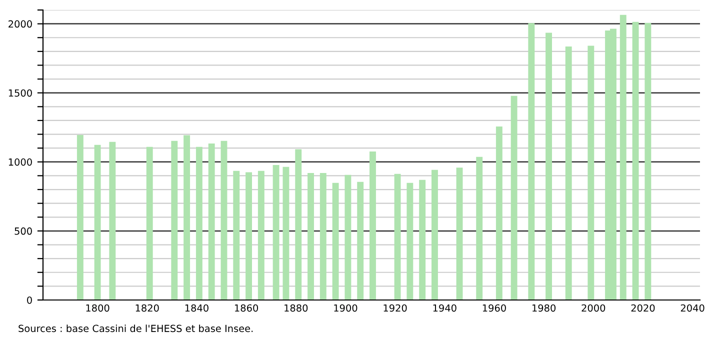 The height and width of the screenshot is (340, 710). Describe the element at coordinates (23, 231) in the screenshot. I see `y-tick-label: 500` at that location.